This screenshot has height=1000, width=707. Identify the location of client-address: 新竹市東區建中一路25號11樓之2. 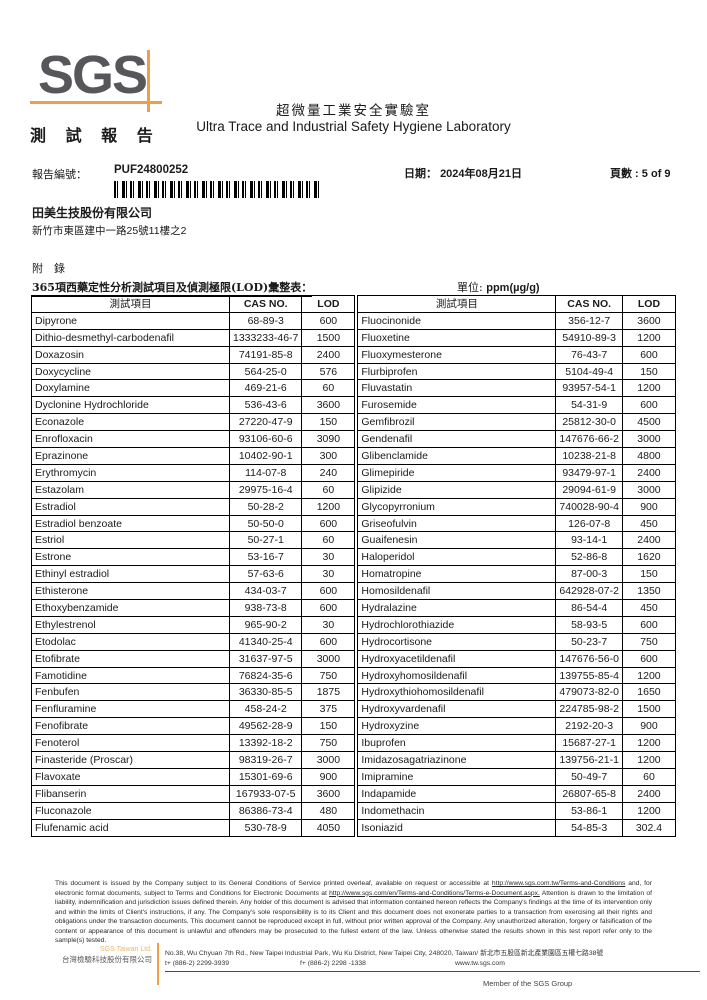
(109, 231).